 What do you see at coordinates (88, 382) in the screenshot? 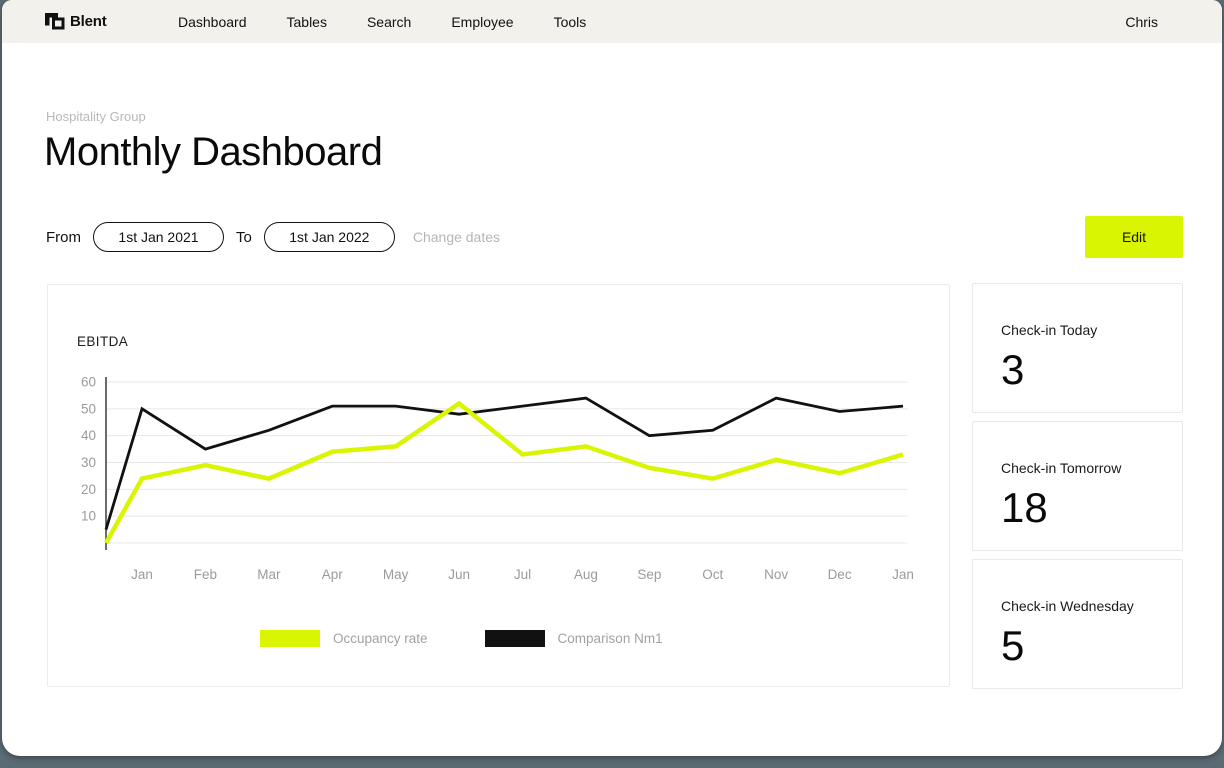
I see `svg-text: 60` at bounding box center [88, 382].